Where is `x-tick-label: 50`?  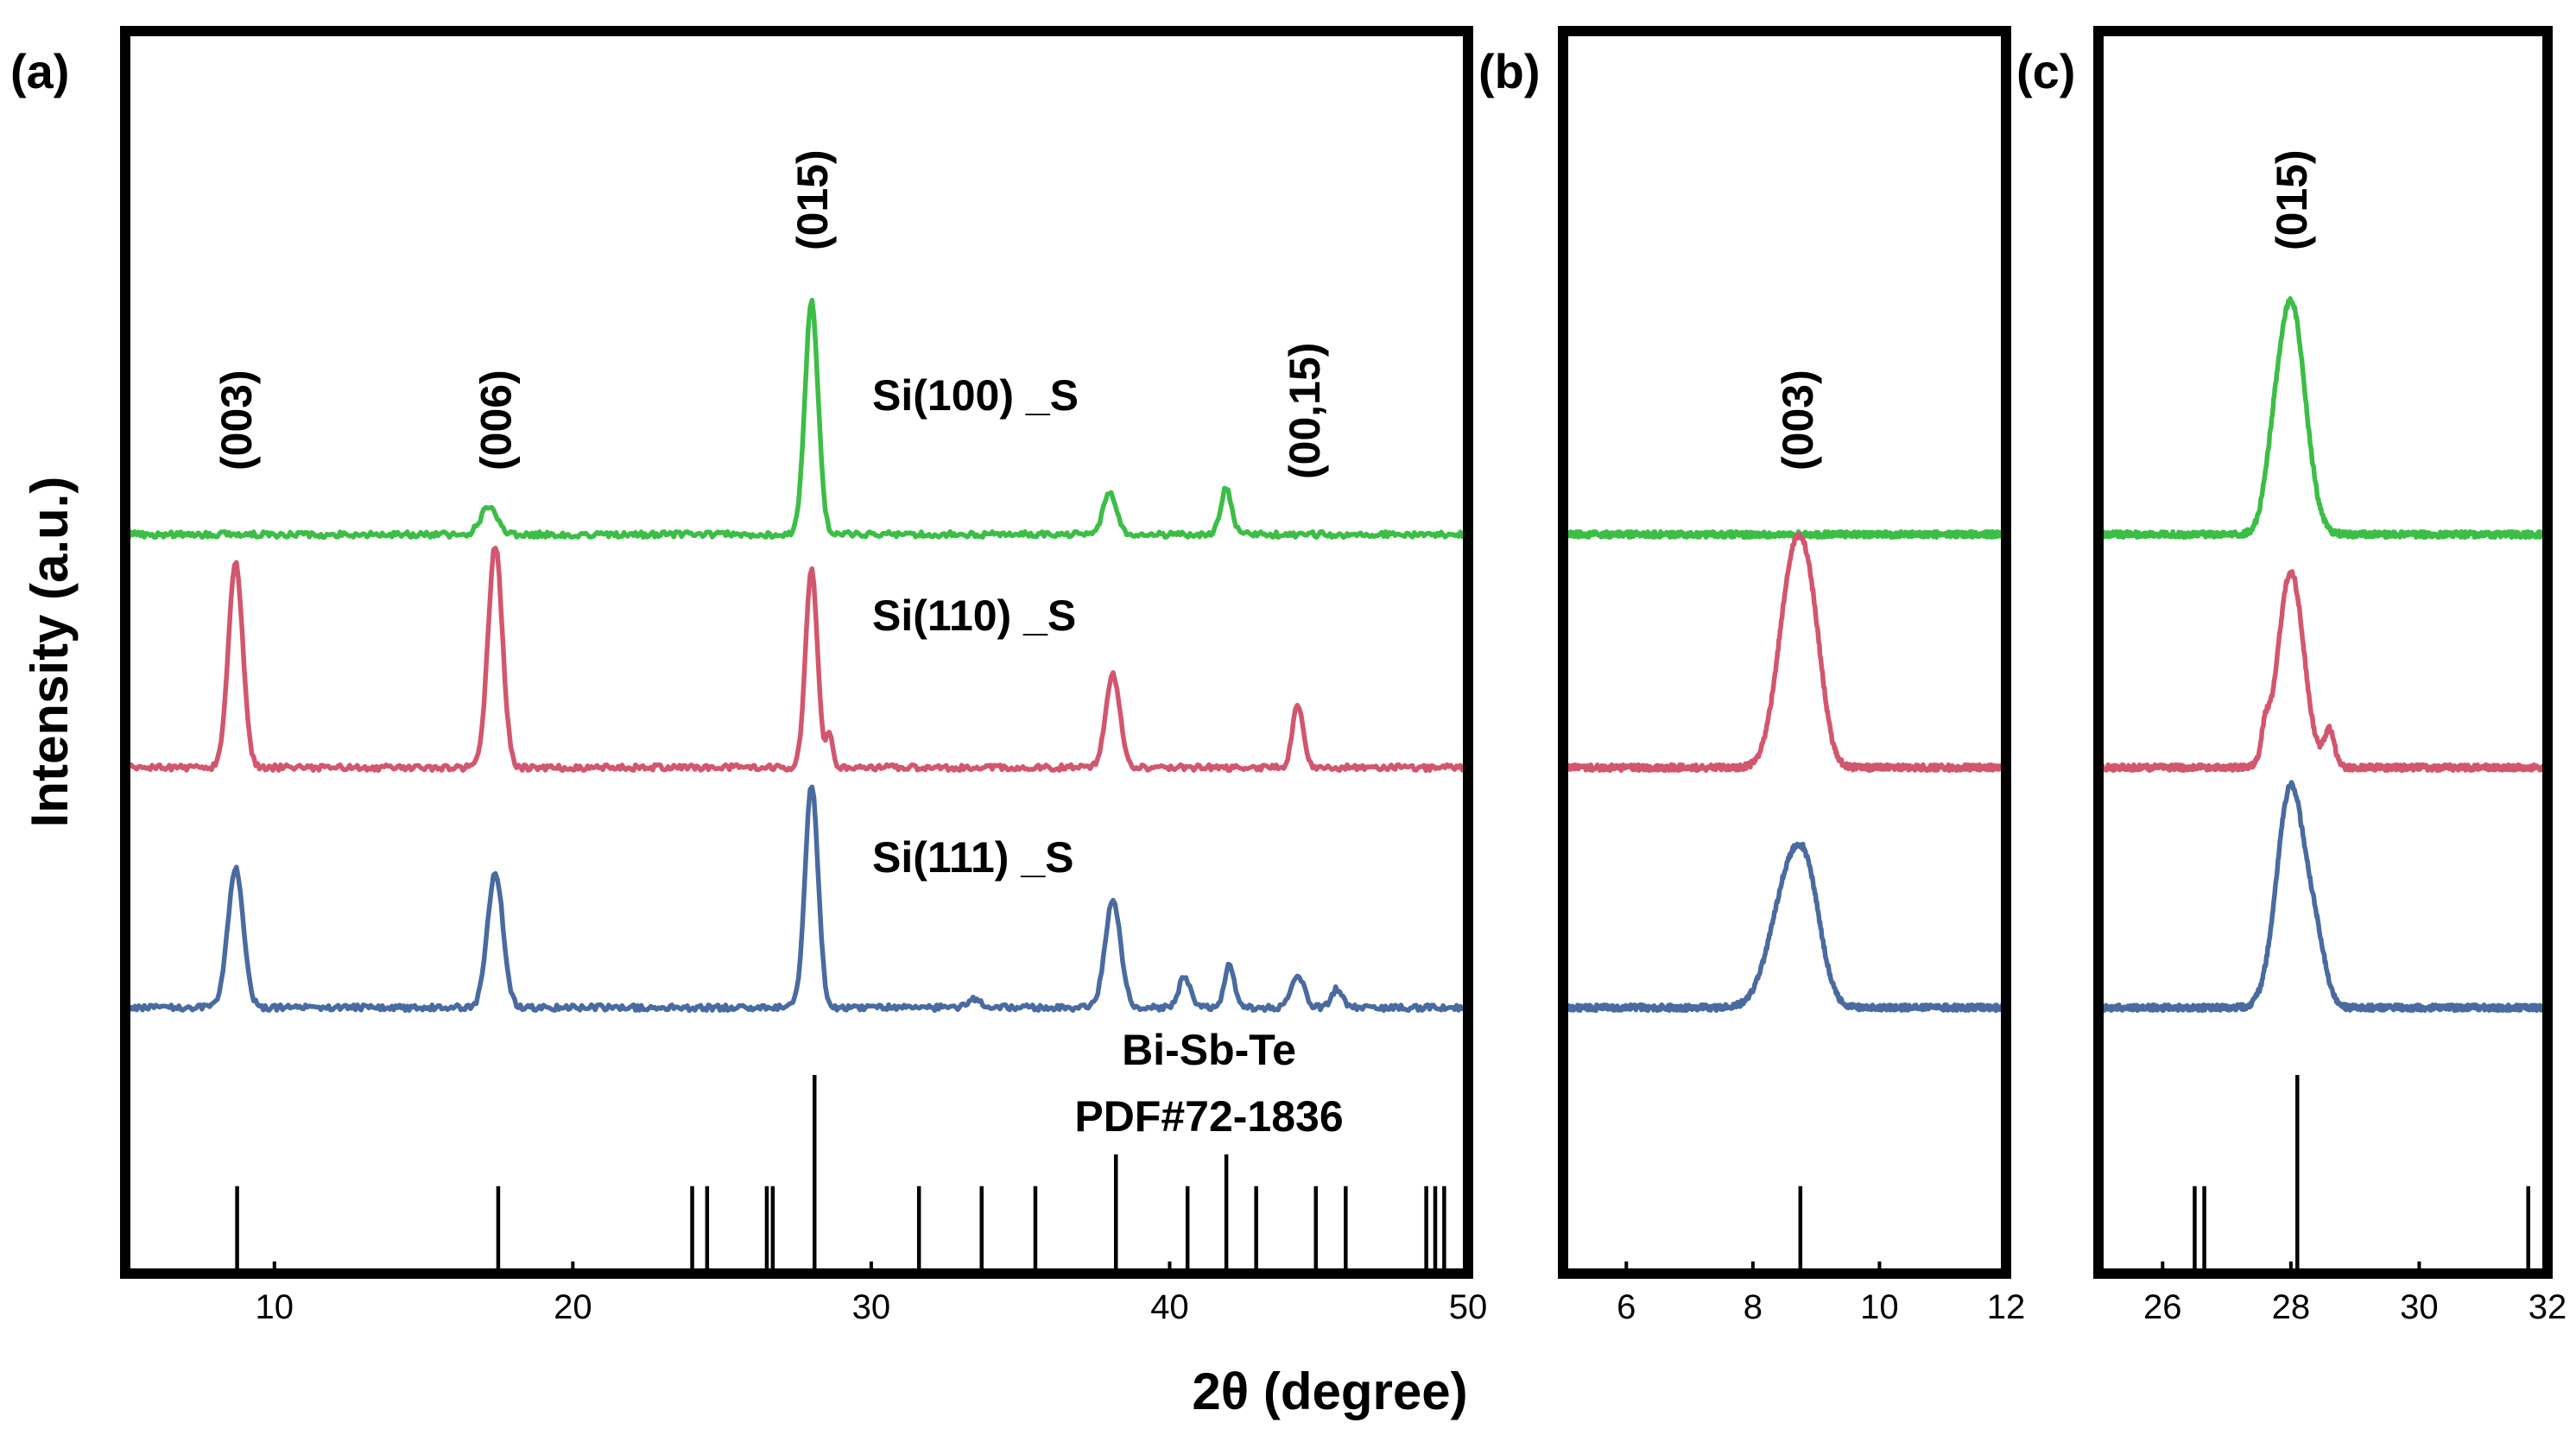
x-tick-label: 50 is located at coordinates (1468, 1307).